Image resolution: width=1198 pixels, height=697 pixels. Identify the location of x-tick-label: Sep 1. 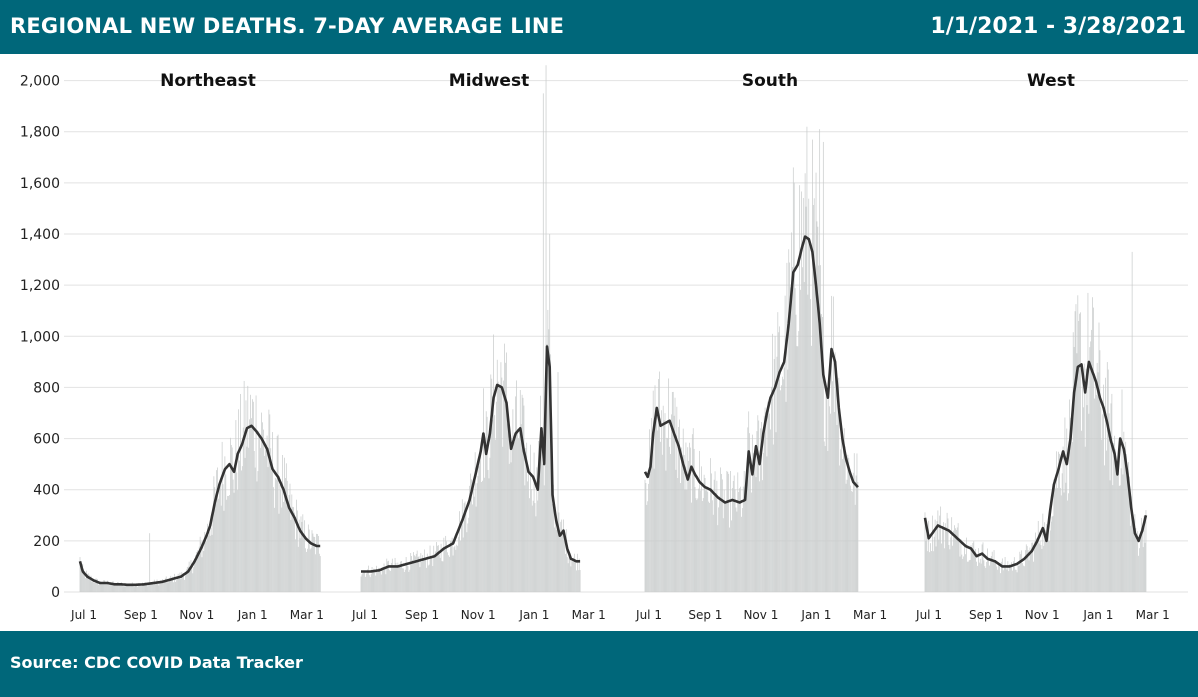
(705, 615).